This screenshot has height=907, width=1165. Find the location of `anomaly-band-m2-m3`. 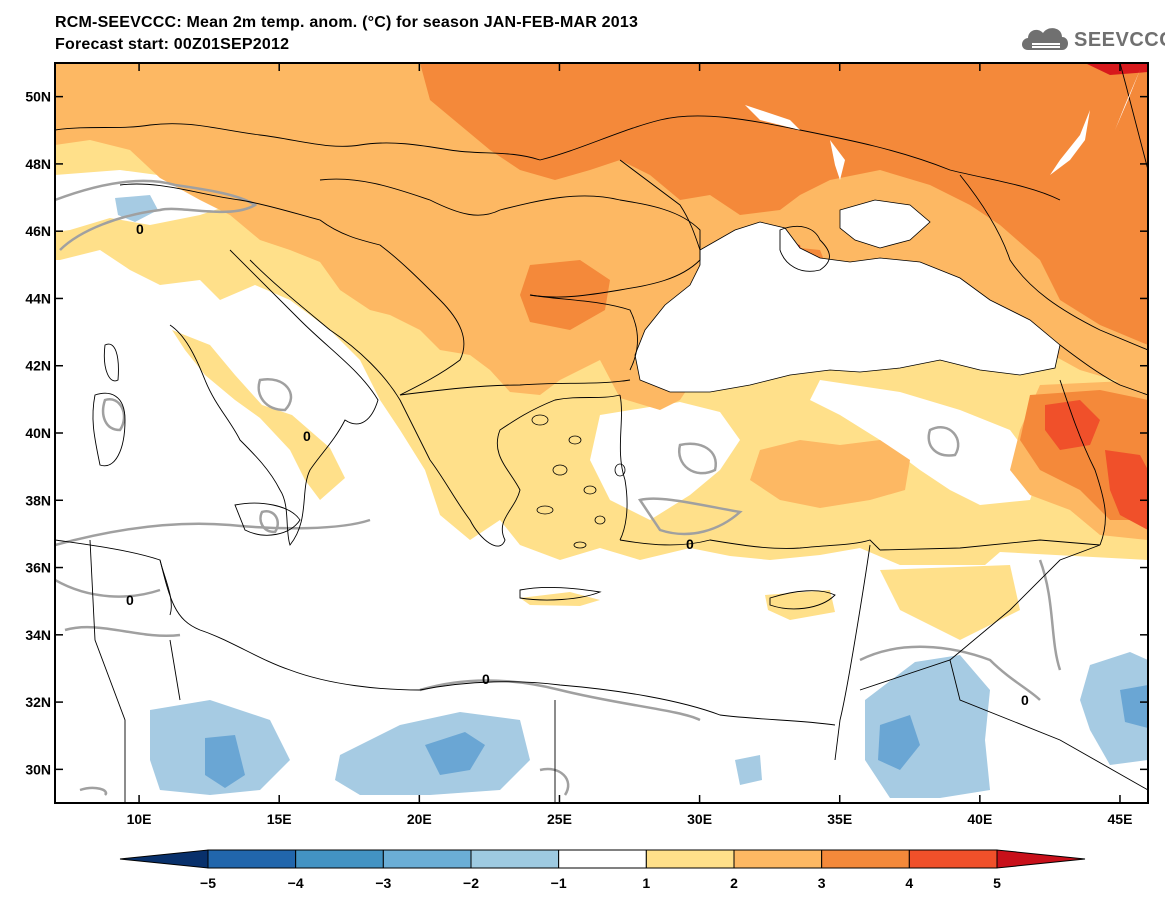

anomaly-band-m2-m3 is located at coordinates (225, 761).